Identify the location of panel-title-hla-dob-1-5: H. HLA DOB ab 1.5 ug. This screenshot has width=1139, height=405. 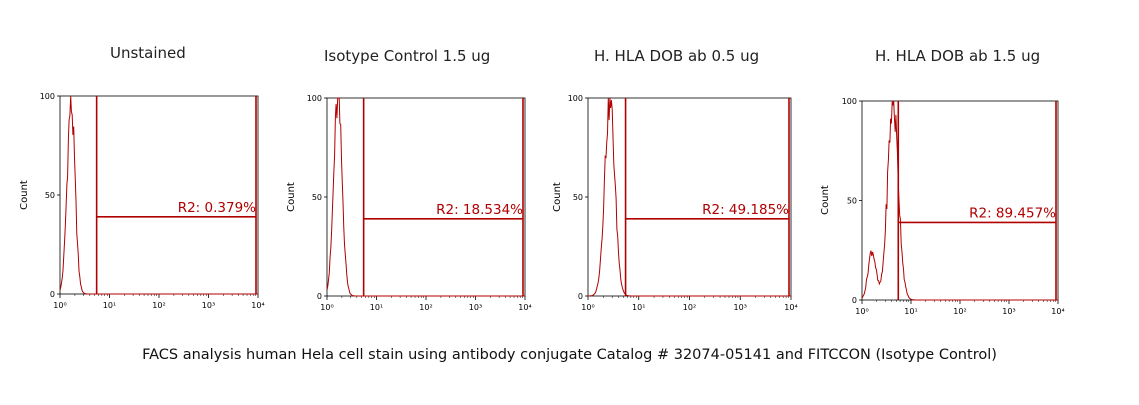
(958, 56).